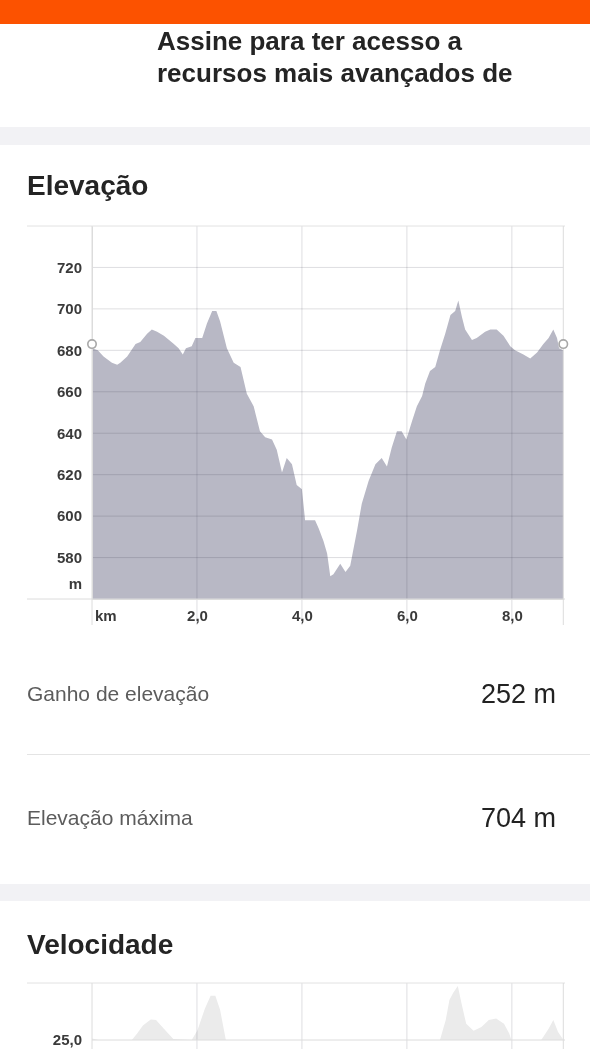 Image resolution: width=590 pixels, height=1049 pixels. What do you see at coordinates (100, 945) in the screenshot?
I see `chart-title: Velocidade` at bounding box center [100, 945].